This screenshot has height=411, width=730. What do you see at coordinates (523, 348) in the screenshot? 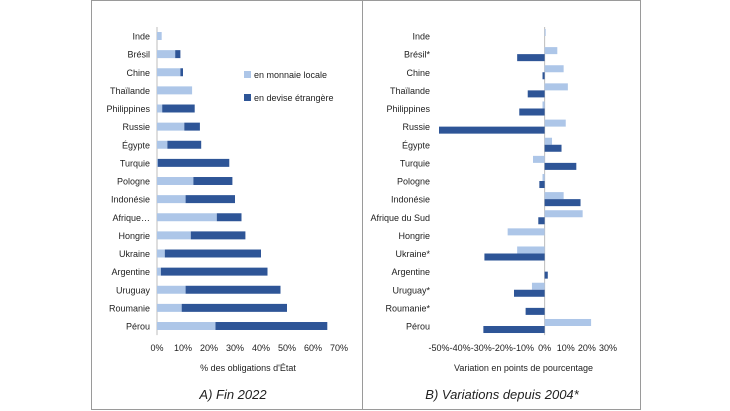
I see `chart-b-x-tick-label: -10%` at bounding box center [523, 348].